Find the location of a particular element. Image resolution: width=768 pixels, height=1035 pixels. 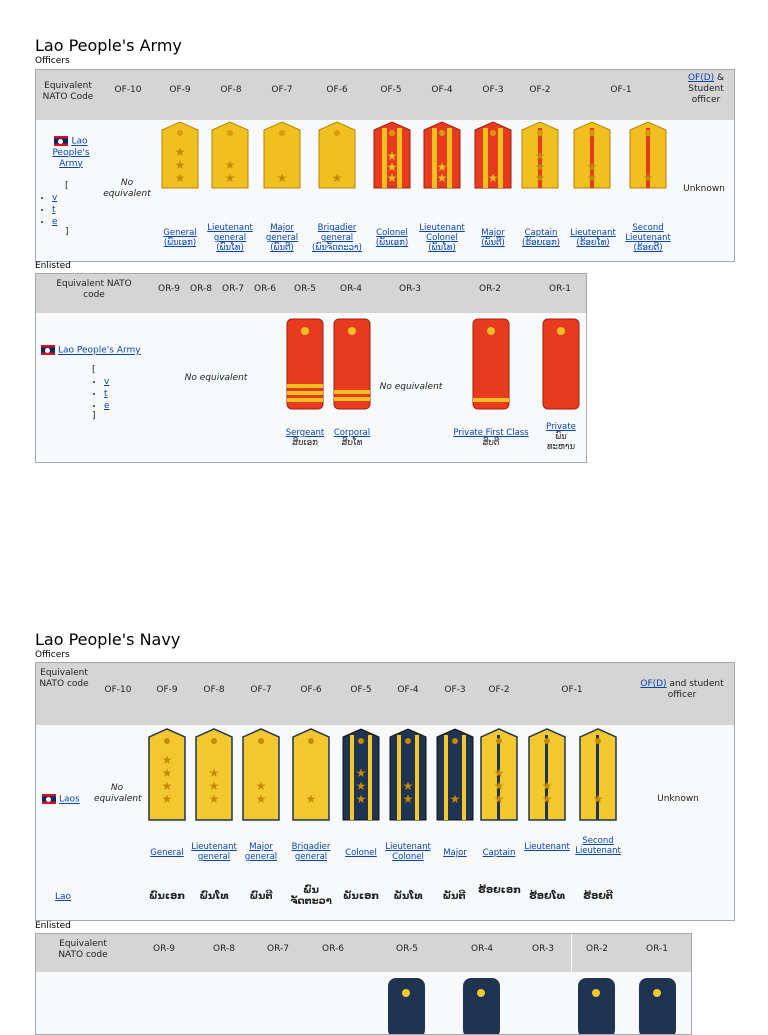

navy-lao-colonel: ພັນເອກ is located at coordinates (361, 896).